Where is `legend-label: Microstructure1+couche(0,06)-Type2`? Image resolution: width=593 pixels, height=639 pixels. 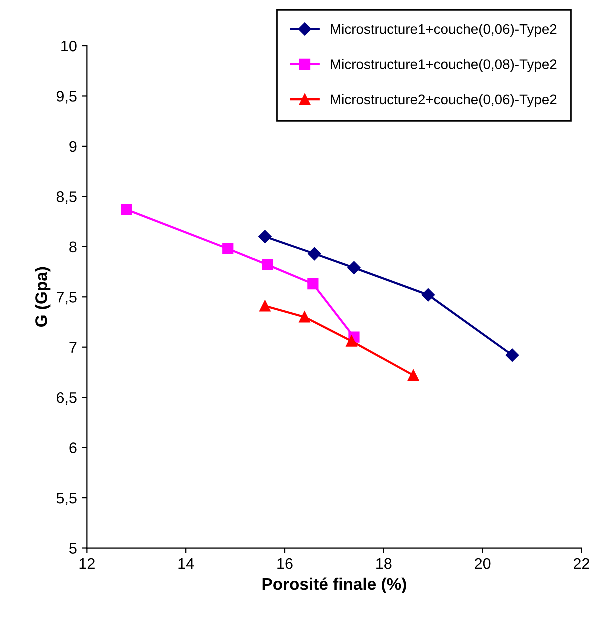
legend-label: Microstructure1+couche(0,06)-Type2 is located at coordinates (444, 30).